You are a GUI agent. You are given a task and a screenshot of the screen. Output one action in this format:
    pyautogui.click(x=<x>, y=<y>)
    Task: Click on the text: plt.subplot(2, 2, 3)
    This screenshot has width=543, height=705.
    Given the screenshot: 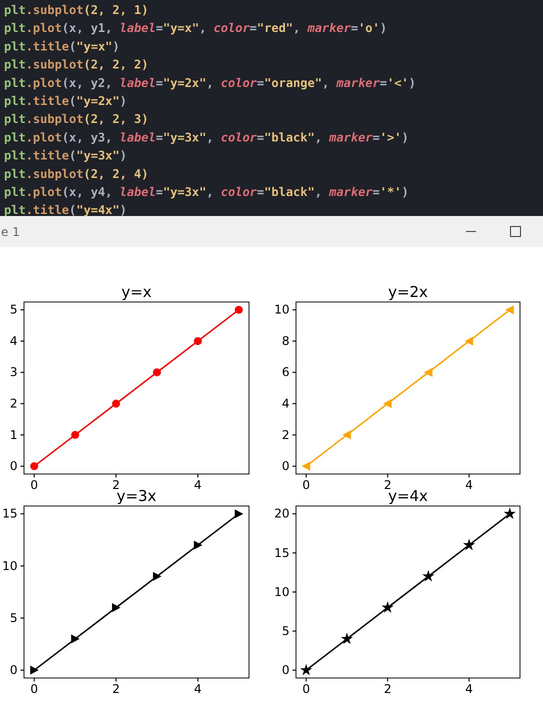 What is the action you would take?
    pyautogui.click(x=76, y=119)
    